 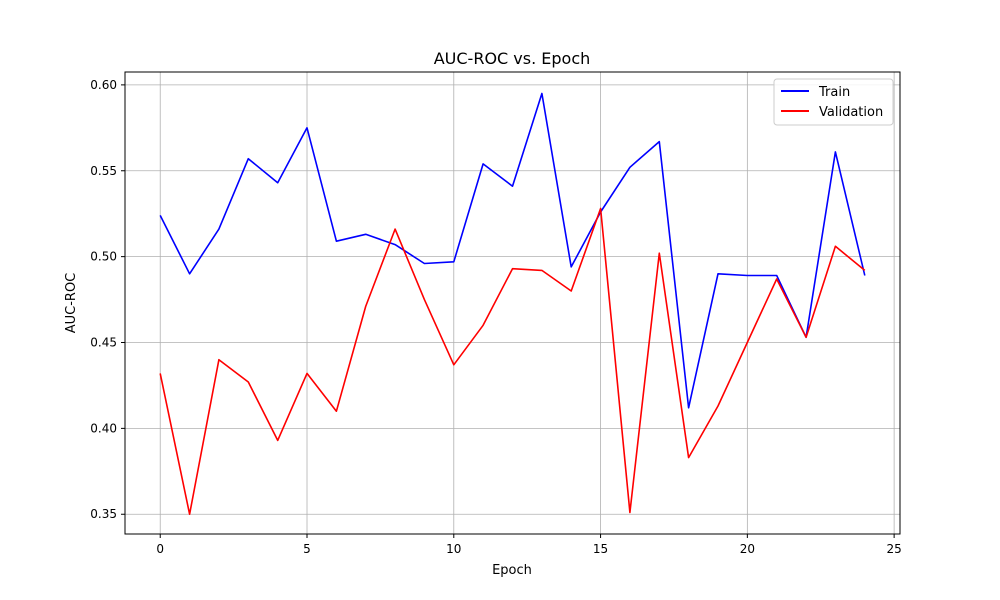 I want to click on y-tick-label: 0.50, so click(x=103, y=257).